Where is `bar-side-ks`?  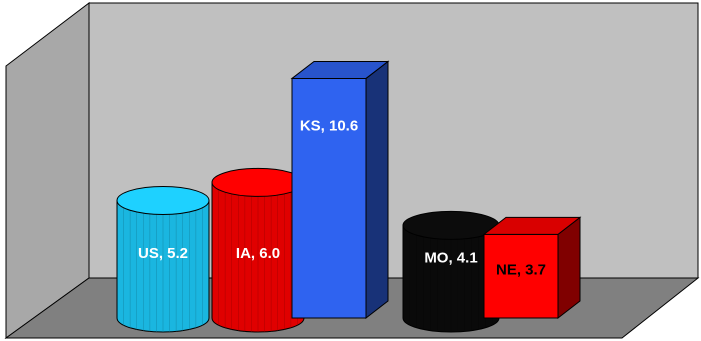 bar-side-ks is located at coordinates (377, 190).